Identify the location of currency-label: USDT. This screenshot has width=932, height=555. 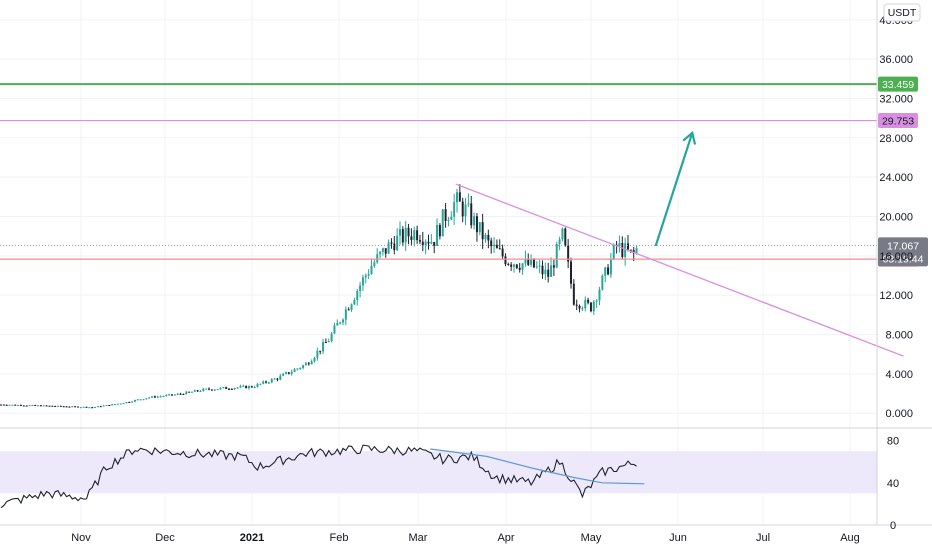
(902, 13).